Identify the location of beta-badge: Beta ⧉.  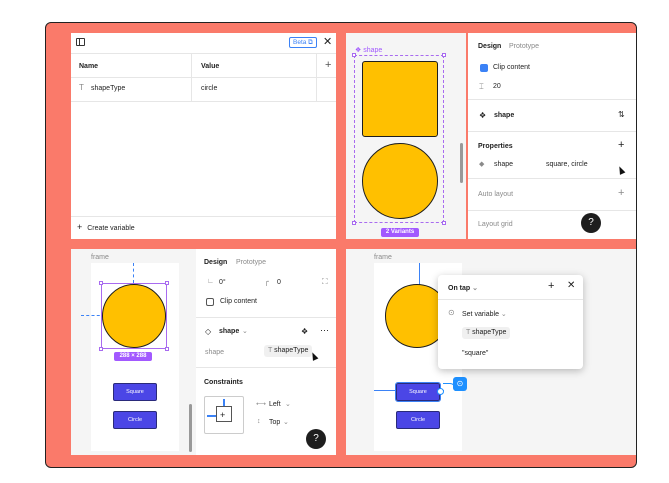
(303, 42).